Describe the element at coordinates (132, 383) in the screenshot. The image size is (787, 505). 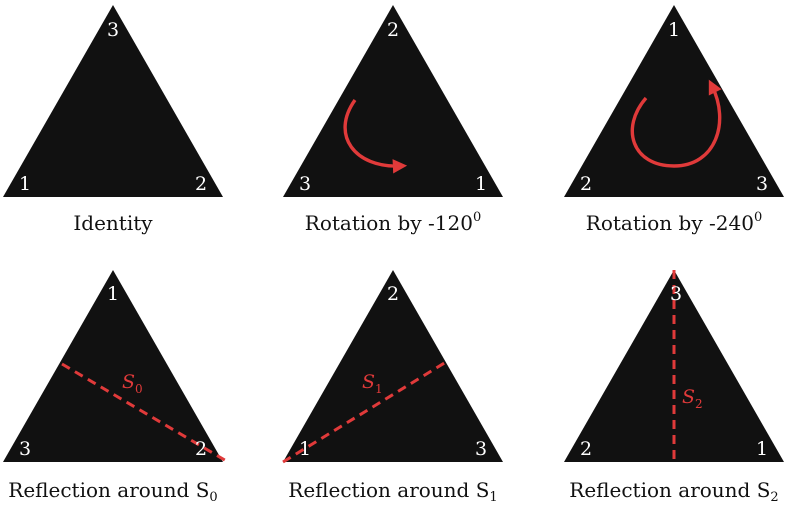
I see `axis-label: S0` at that location.